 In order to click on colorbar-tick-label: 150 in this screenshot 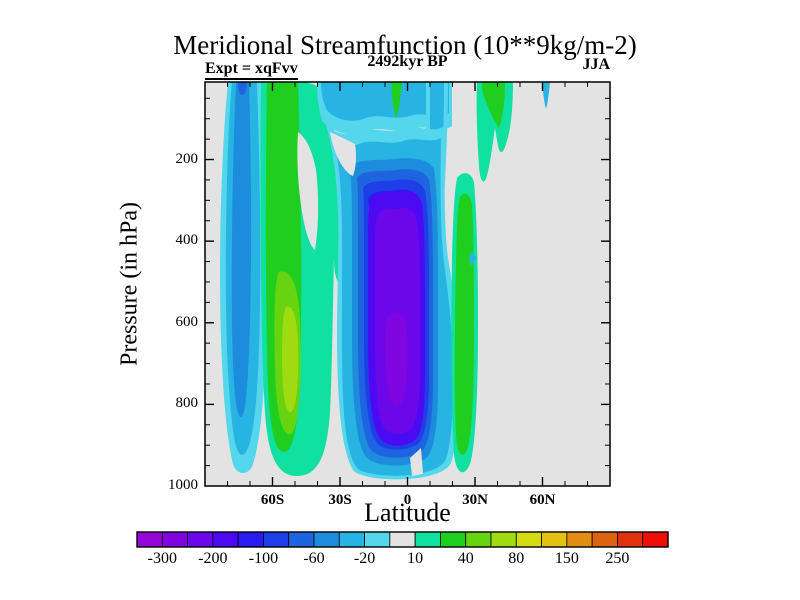, I will do `click(566, 558)`.